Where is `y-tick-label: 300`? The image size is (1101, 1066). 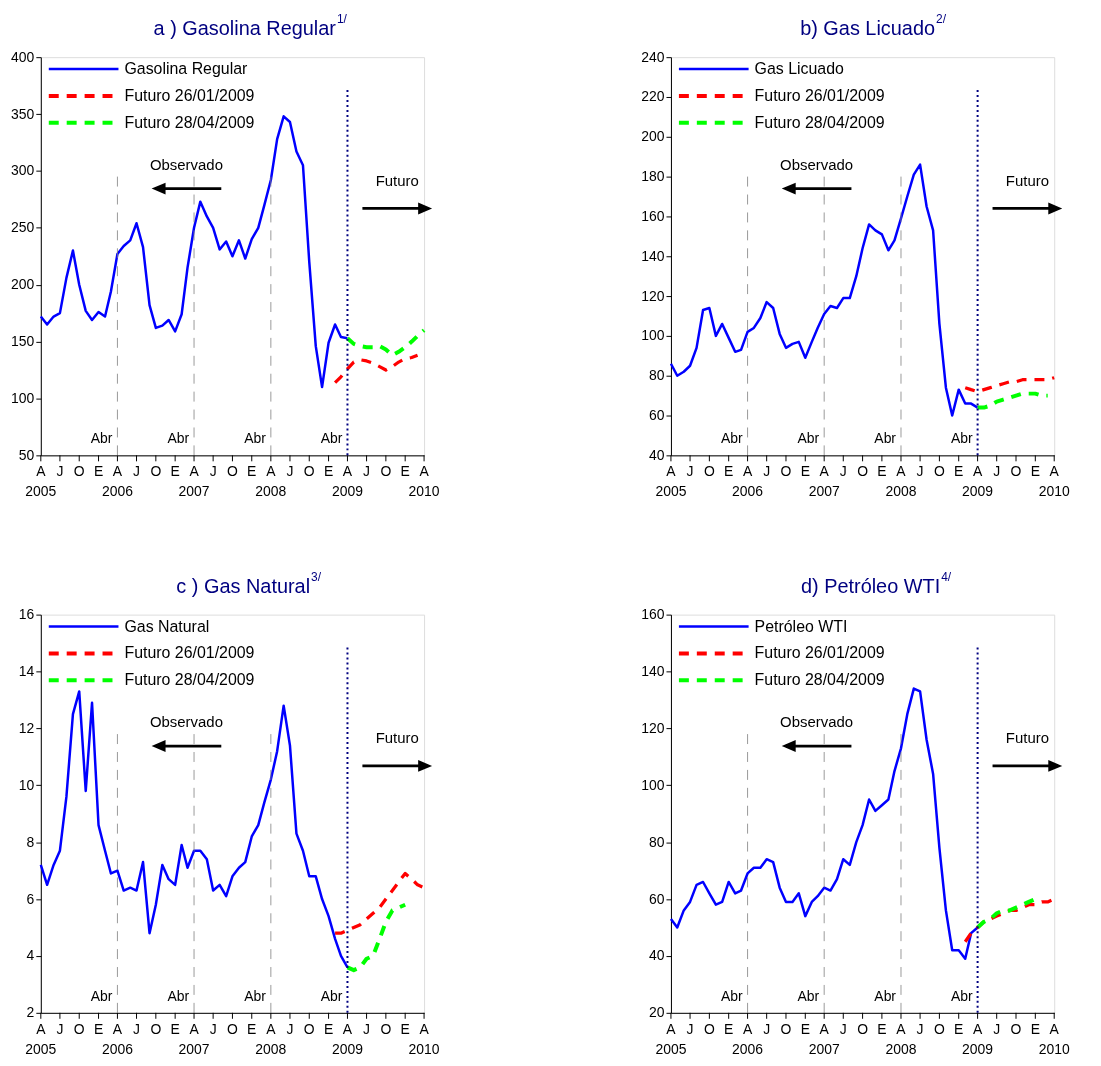
y-tick-label: 300 is located at coordinates (23, 170).